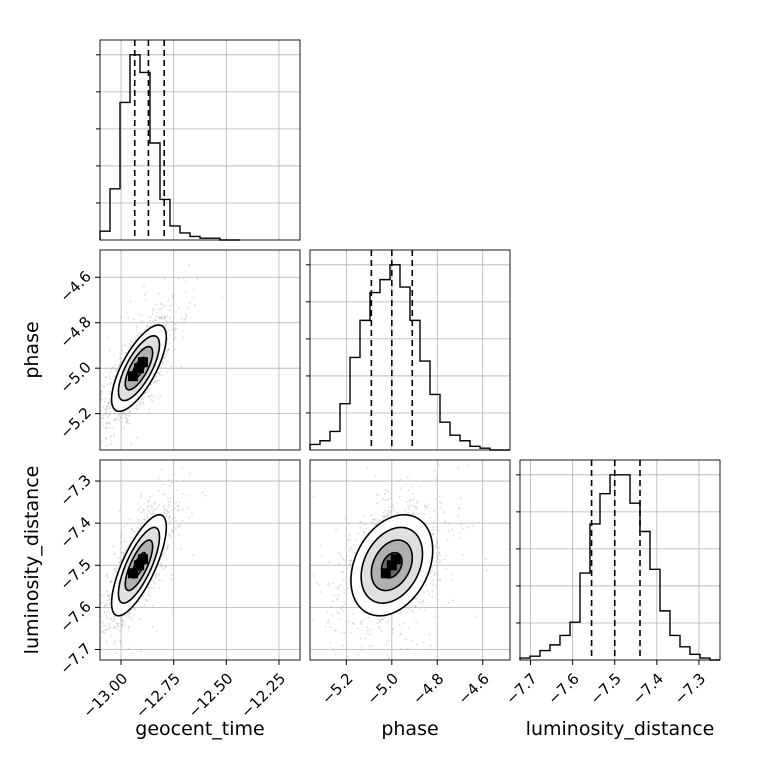  What do you see at coordinates (75, 332) in the screenshot?
I see `y-tick-label: −4.8` at bounding box center [75, 332].